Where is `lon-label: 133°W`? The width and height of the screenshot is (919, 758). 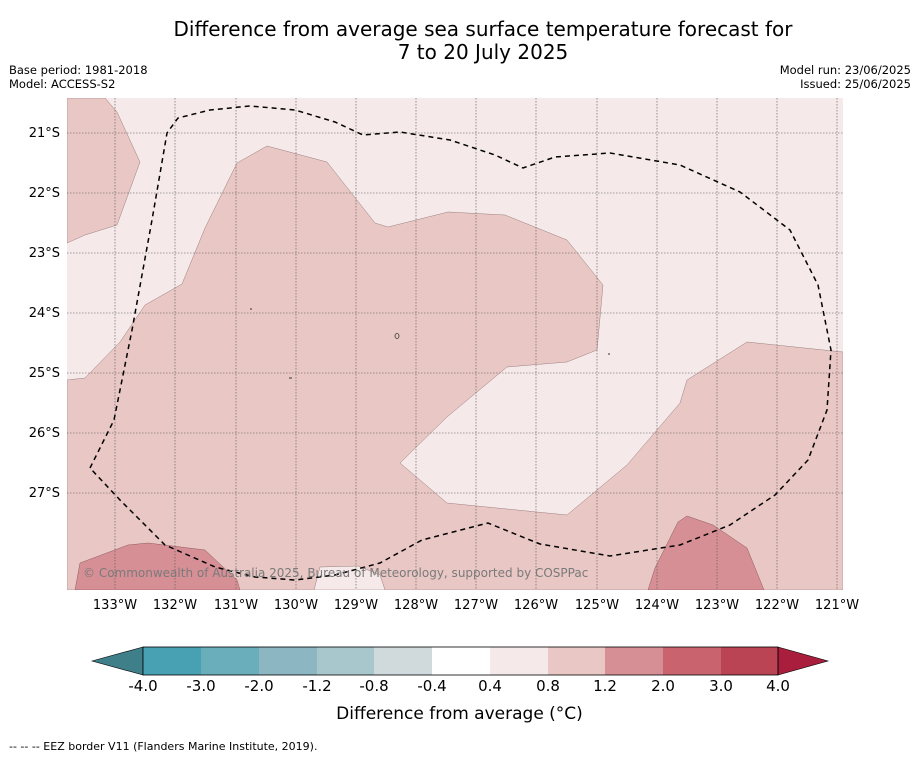
lon-label: 133°W is located at coordinates (115, 605).